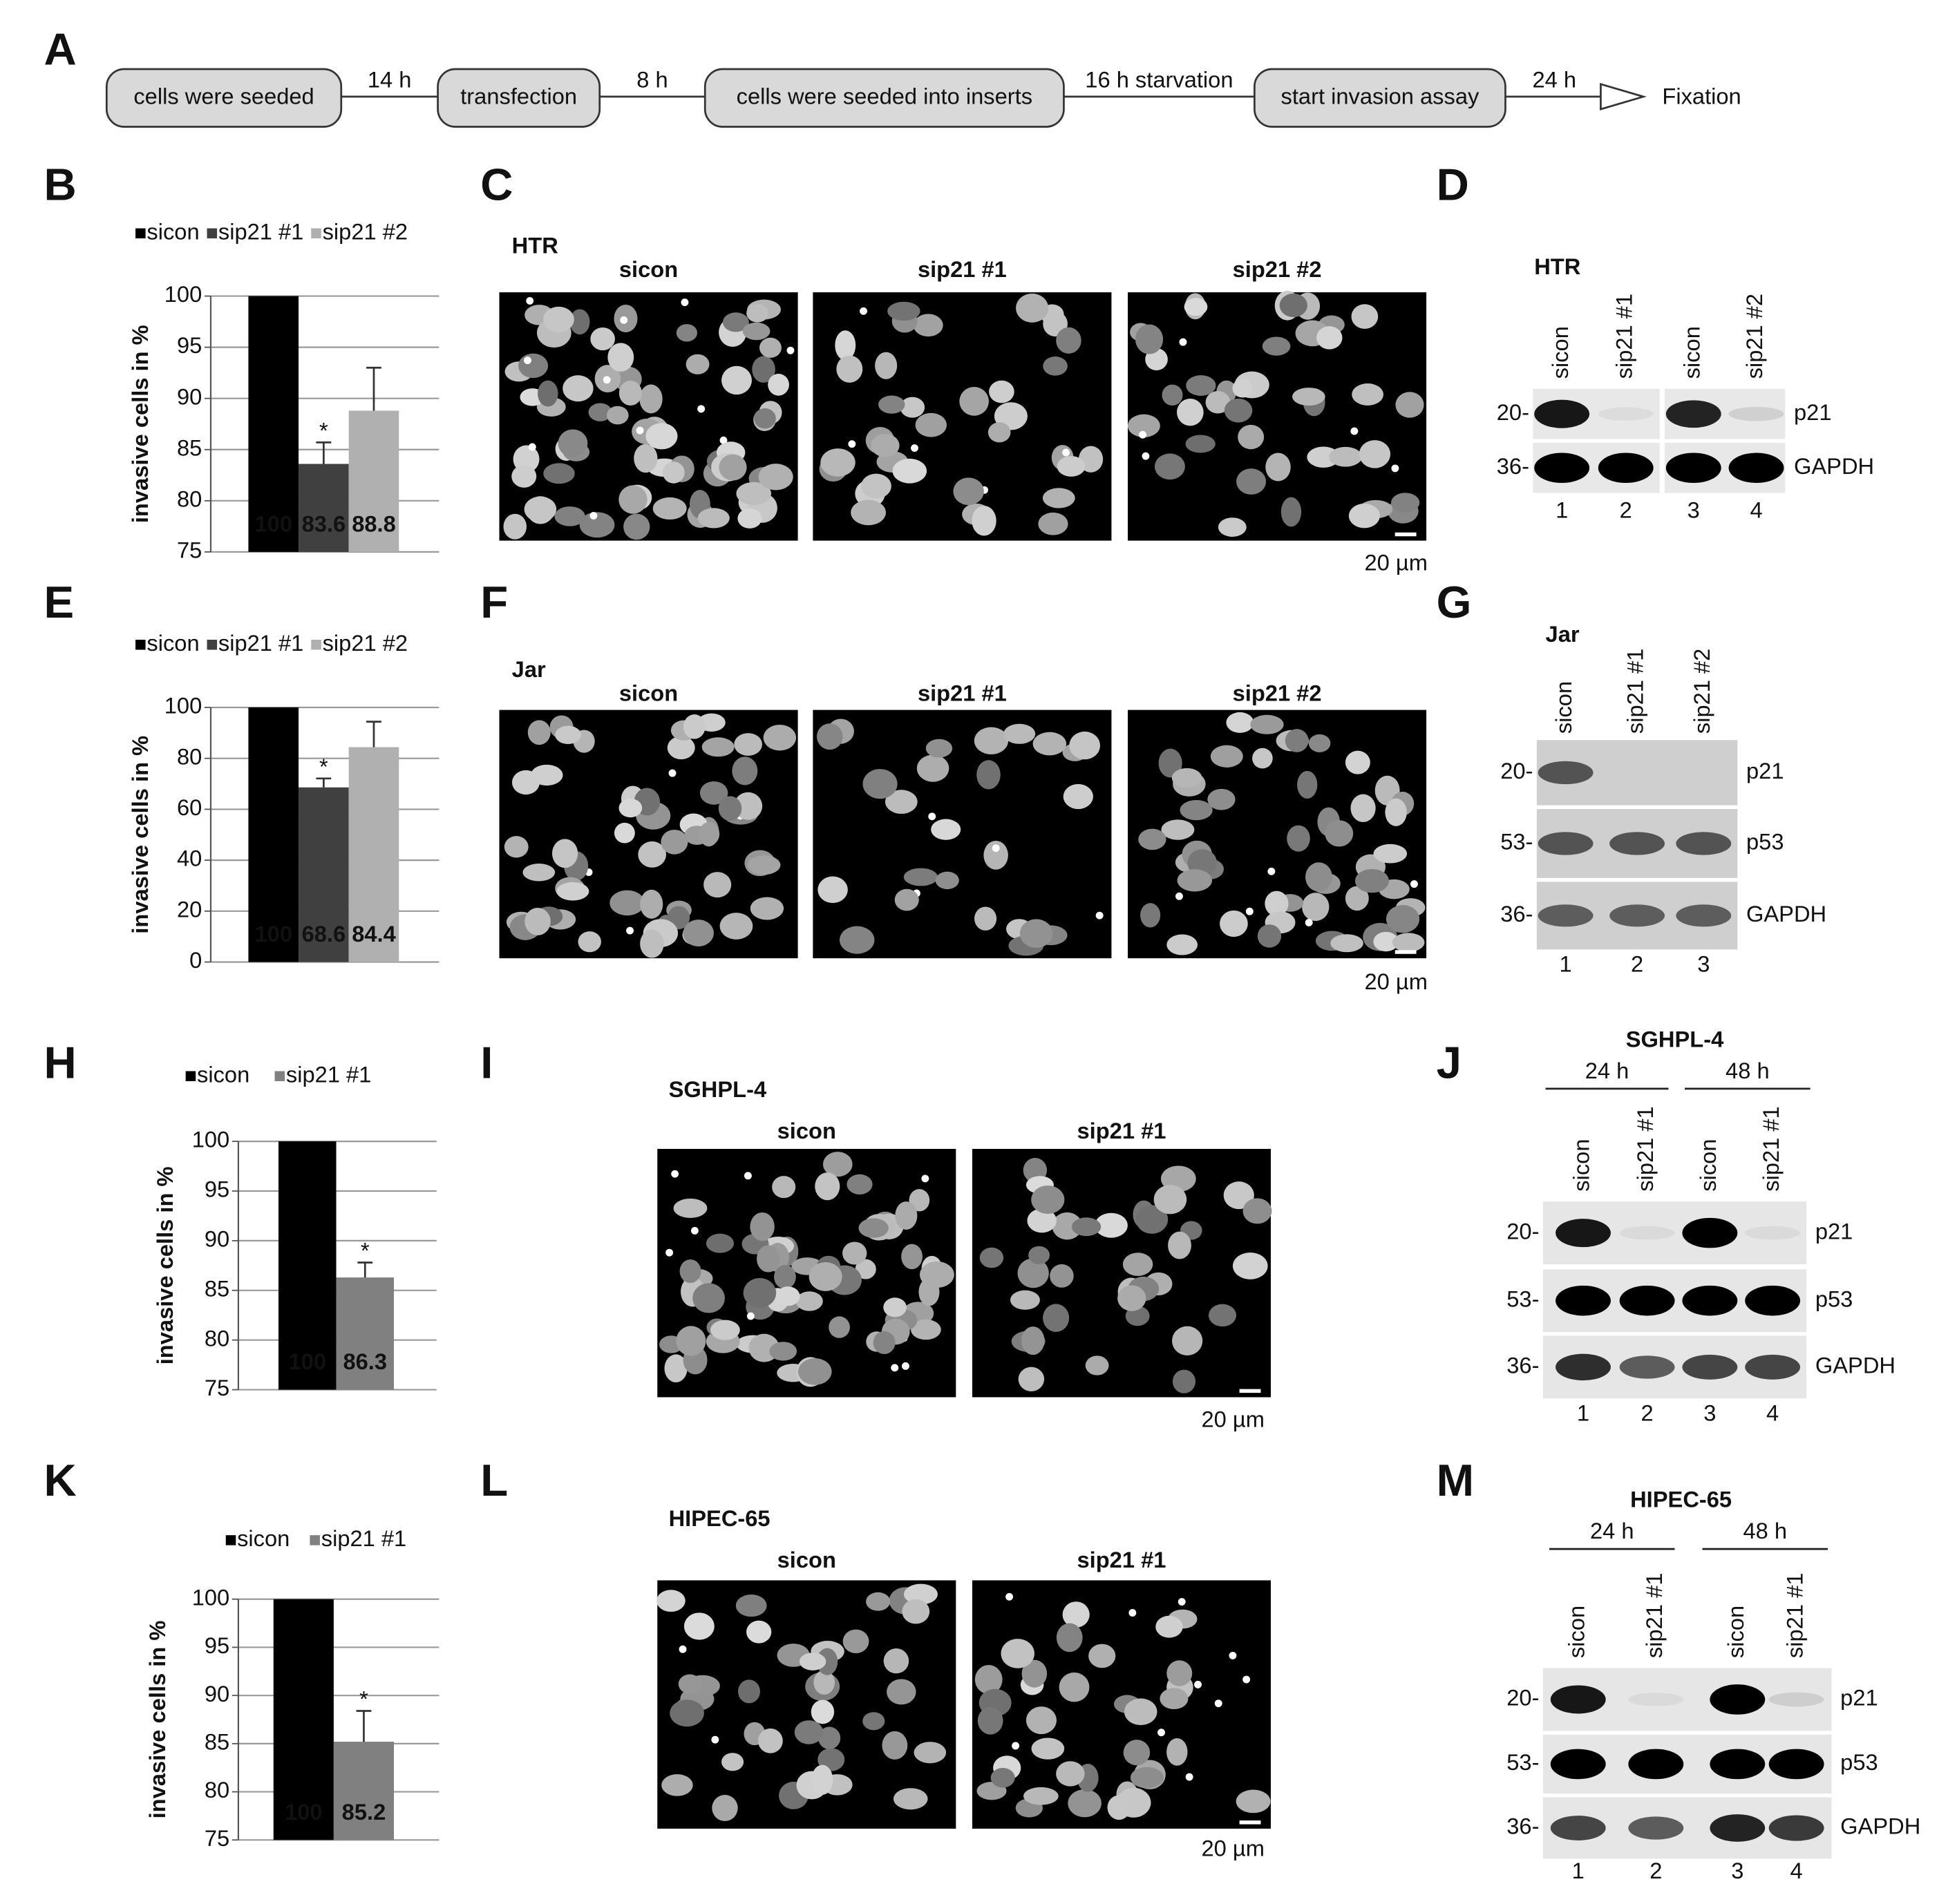  Describe the element at coordinates (189, 858) in the screenshot. I see `y-tick-label: 40` at that location.